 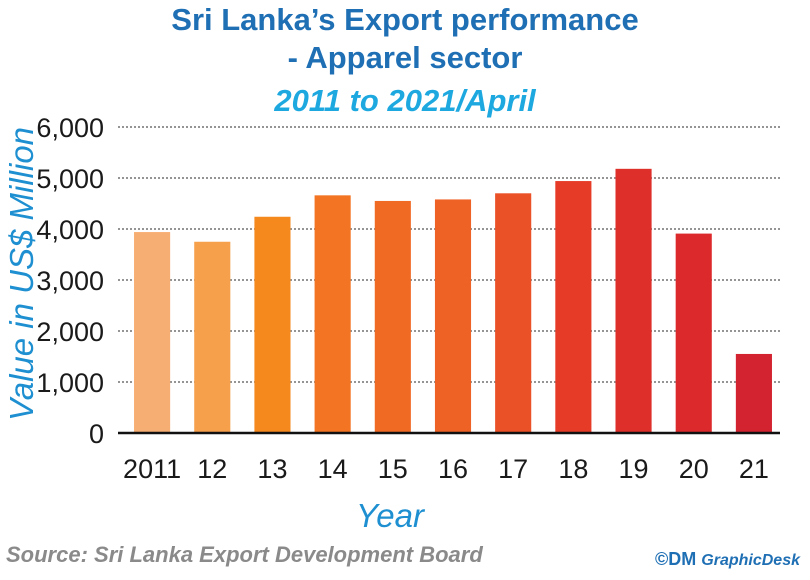 What do you see at coordinates (754, 469) in the screenshot?
I see `x-tick-label: 21` at bounding box center [754, 469].